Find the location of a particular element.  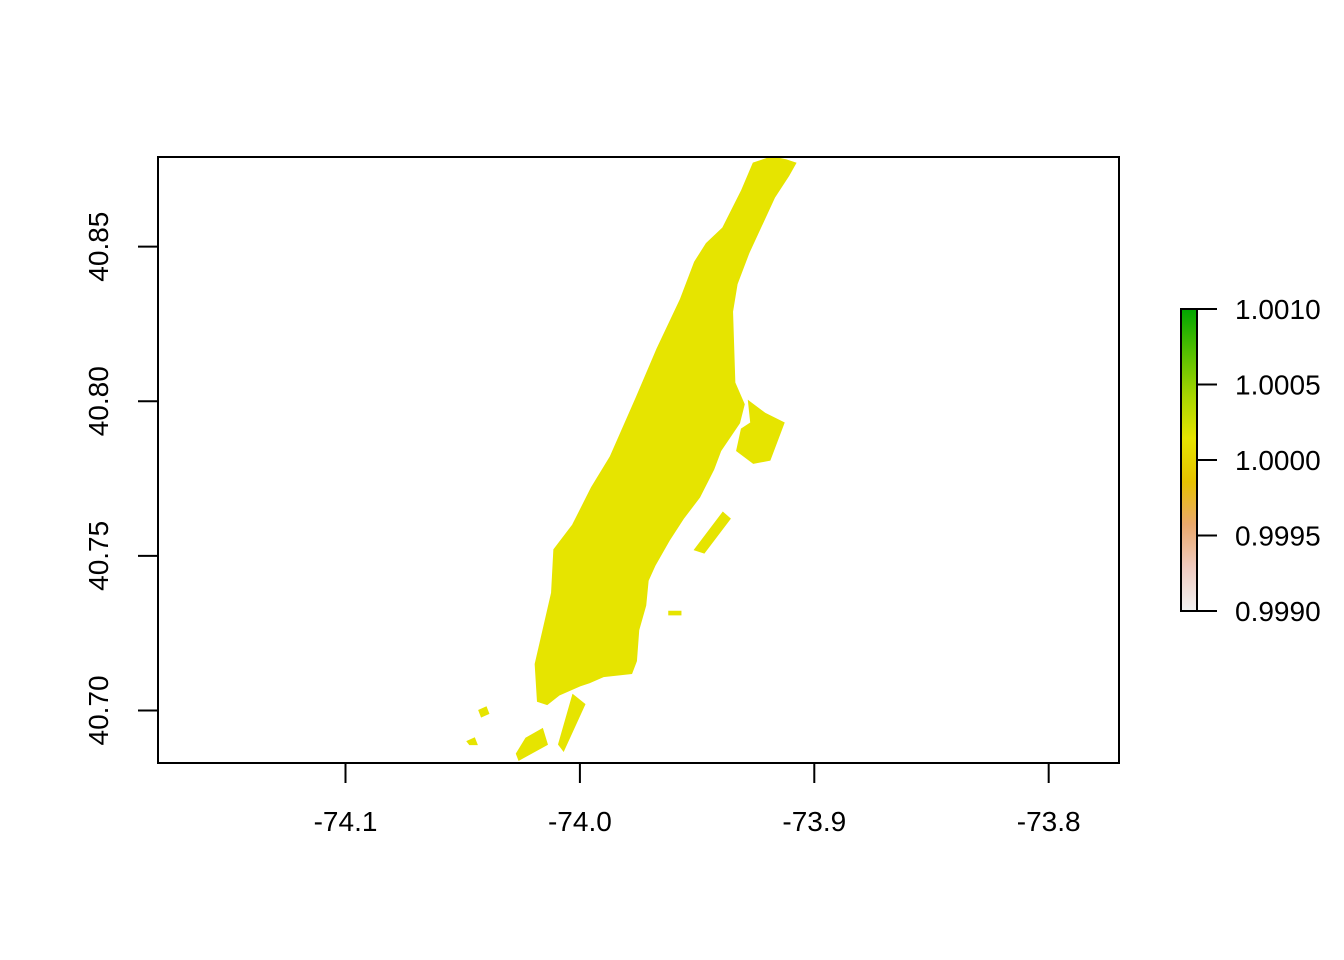

x-tick-label: -73.8 is located at coordinates (1049, 821).